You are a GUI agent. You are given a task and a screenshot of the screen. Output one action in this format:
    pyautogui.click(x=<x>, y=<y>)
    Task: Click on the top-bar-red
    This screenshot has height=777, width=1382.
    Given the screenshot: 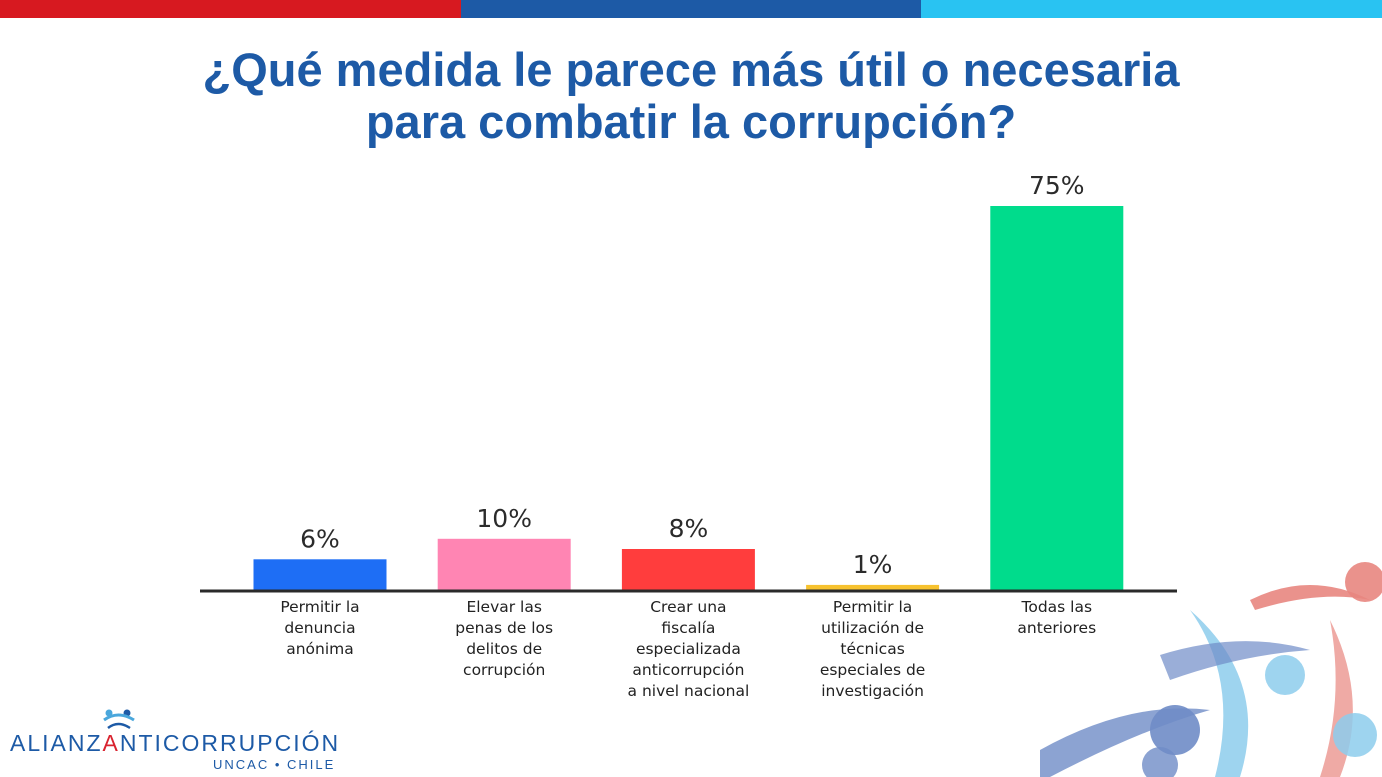 What is the action you would take?
    pyautogui.click(x=230, y=9)
    